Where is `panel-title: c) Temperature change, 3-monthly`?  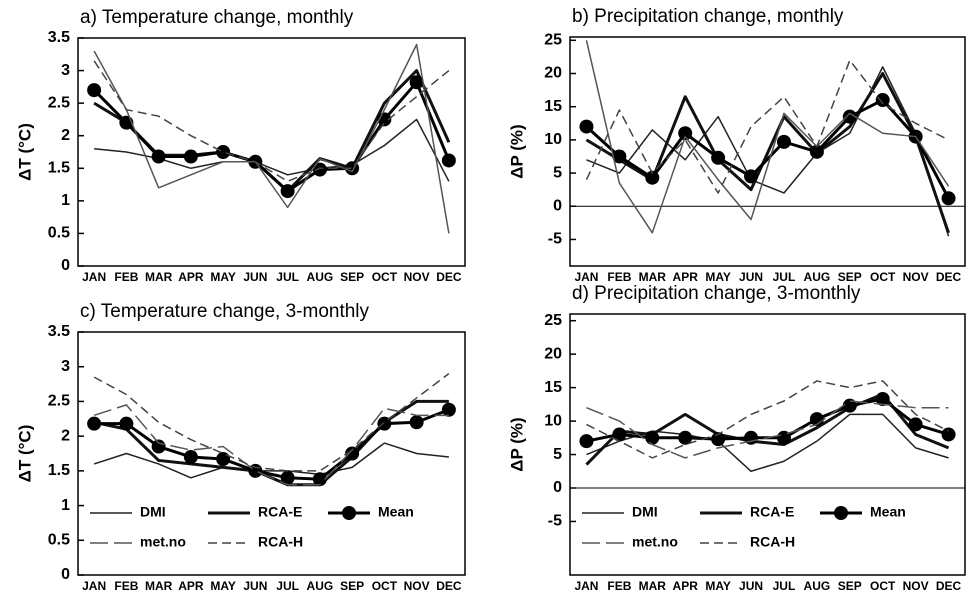 panel-title: c) Temperature change, 3-monthly is located at coordinates (225, 311).